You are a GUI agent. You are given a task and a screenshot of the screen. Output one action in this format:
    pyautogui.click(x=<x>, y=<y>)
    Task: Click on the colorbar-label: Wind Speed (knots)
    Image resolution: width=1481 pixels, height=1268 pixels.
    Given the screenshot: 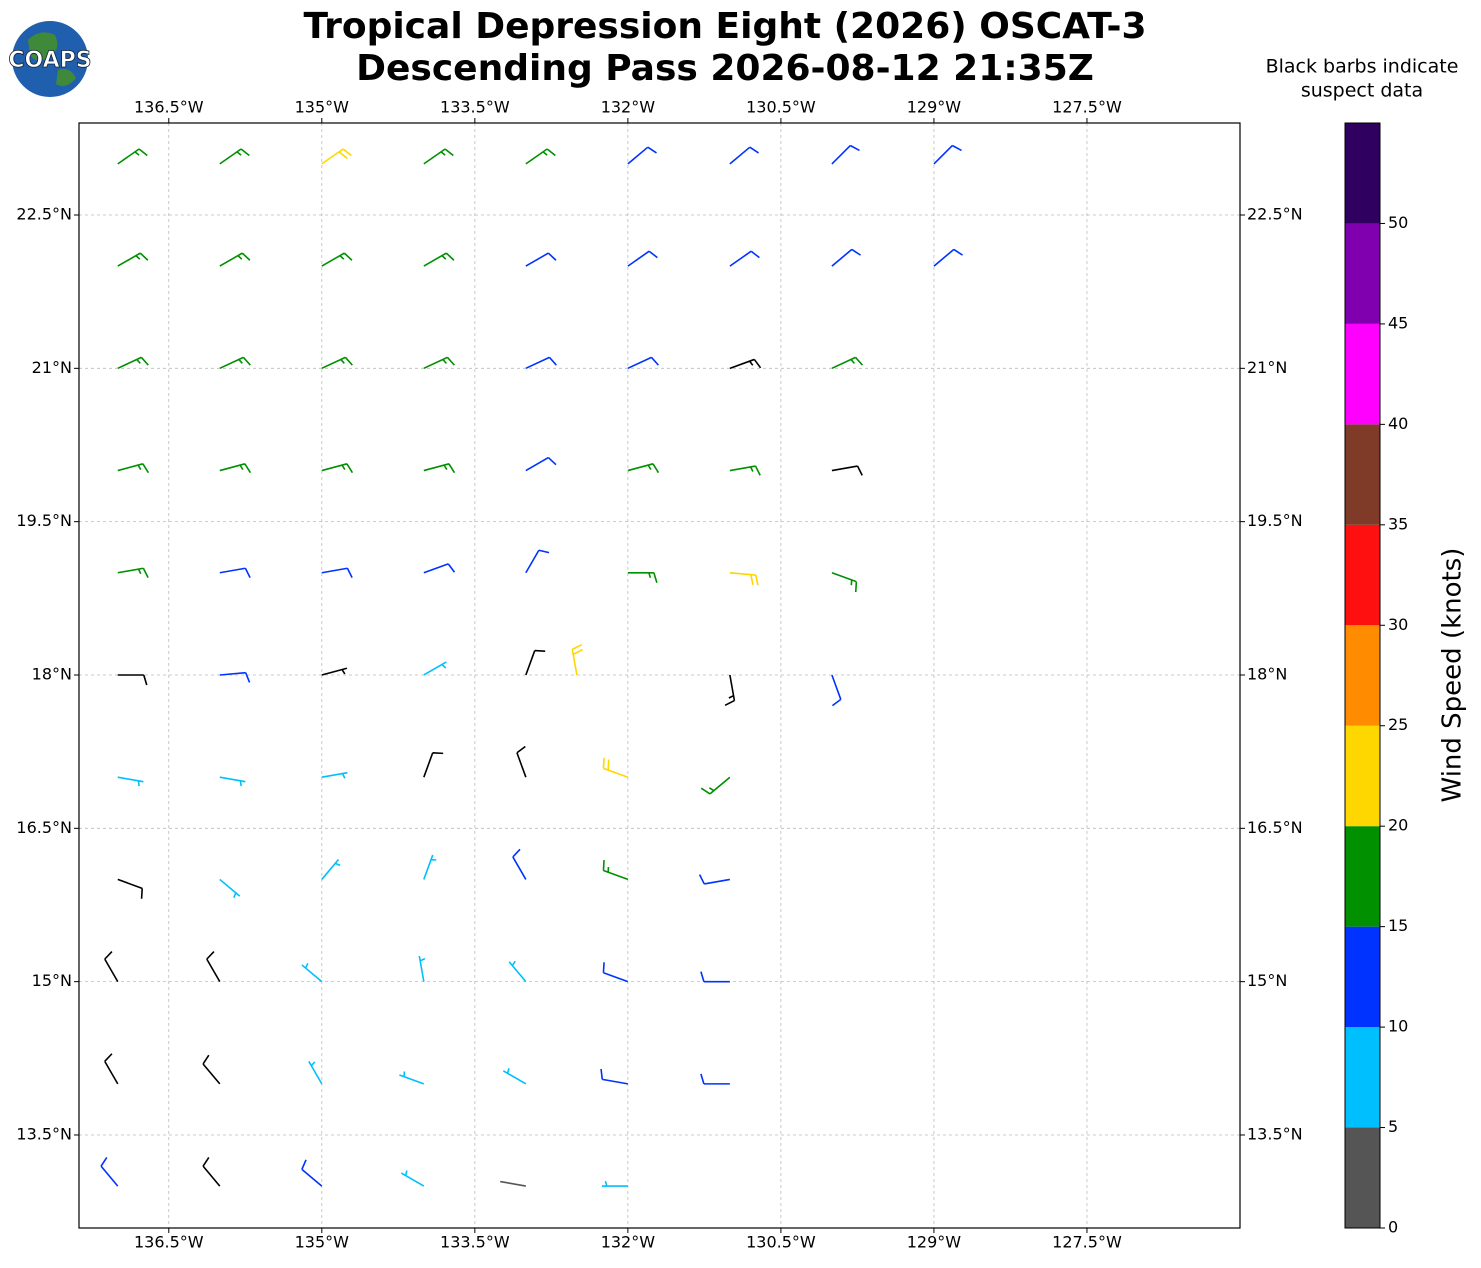 What is the action you would take?
    pyautogui.click(x=1453, y=675)
    